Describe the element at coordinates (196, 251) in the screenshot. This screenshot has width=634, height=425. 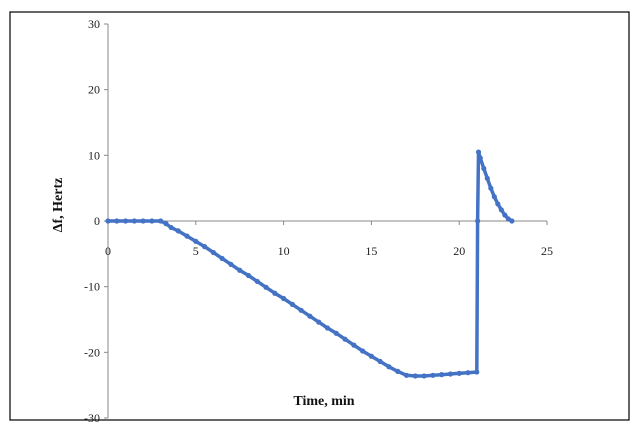
I see `x-tick-label: 5` at that location.